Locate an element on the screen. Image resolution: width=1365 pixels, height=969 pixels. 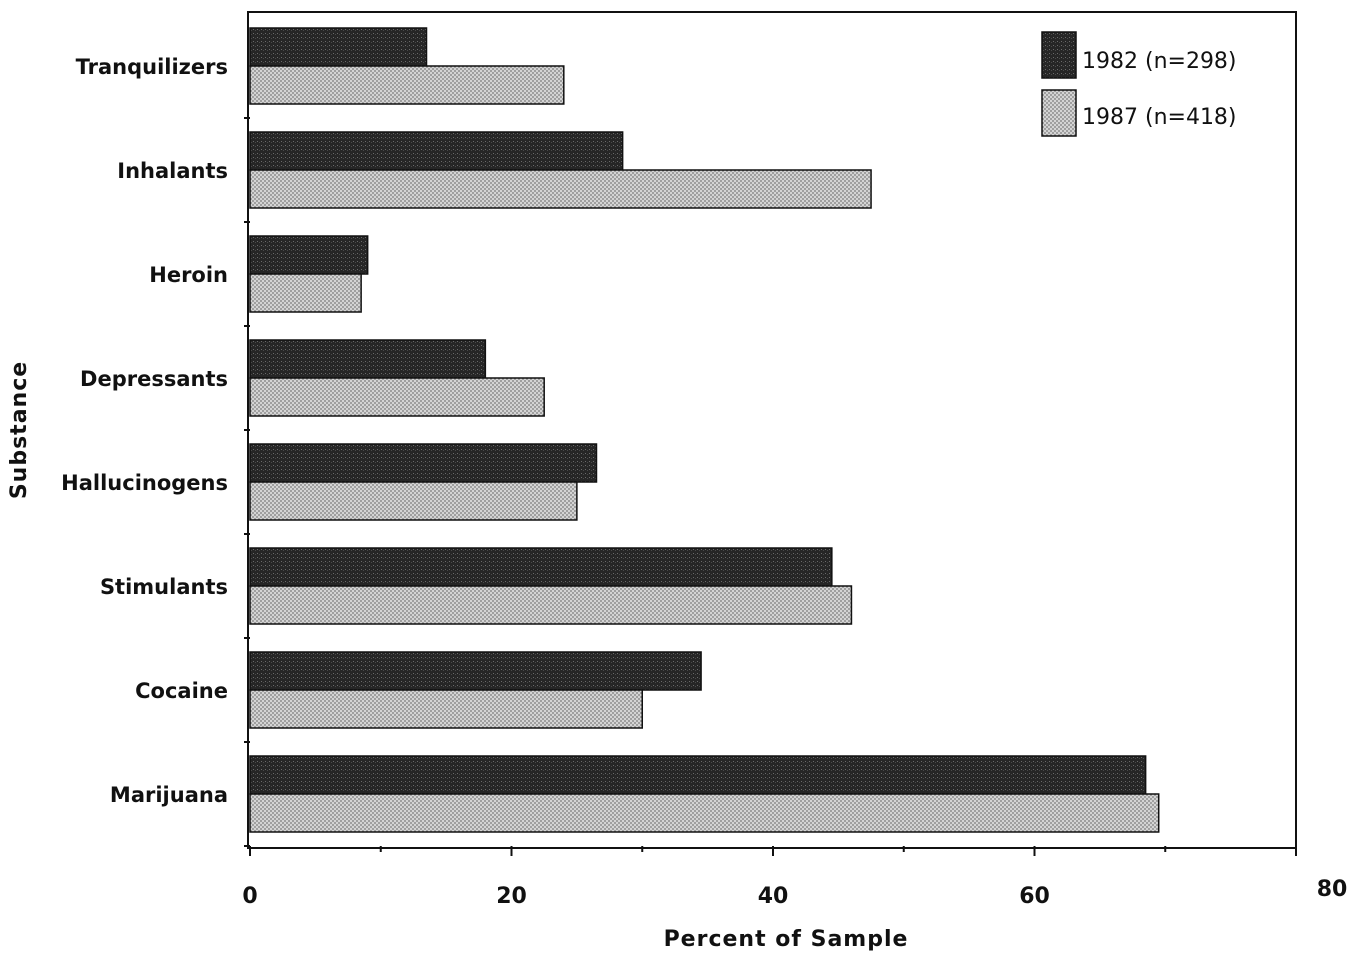
bar-heroin-1982 is located at coordinates (309, 255).